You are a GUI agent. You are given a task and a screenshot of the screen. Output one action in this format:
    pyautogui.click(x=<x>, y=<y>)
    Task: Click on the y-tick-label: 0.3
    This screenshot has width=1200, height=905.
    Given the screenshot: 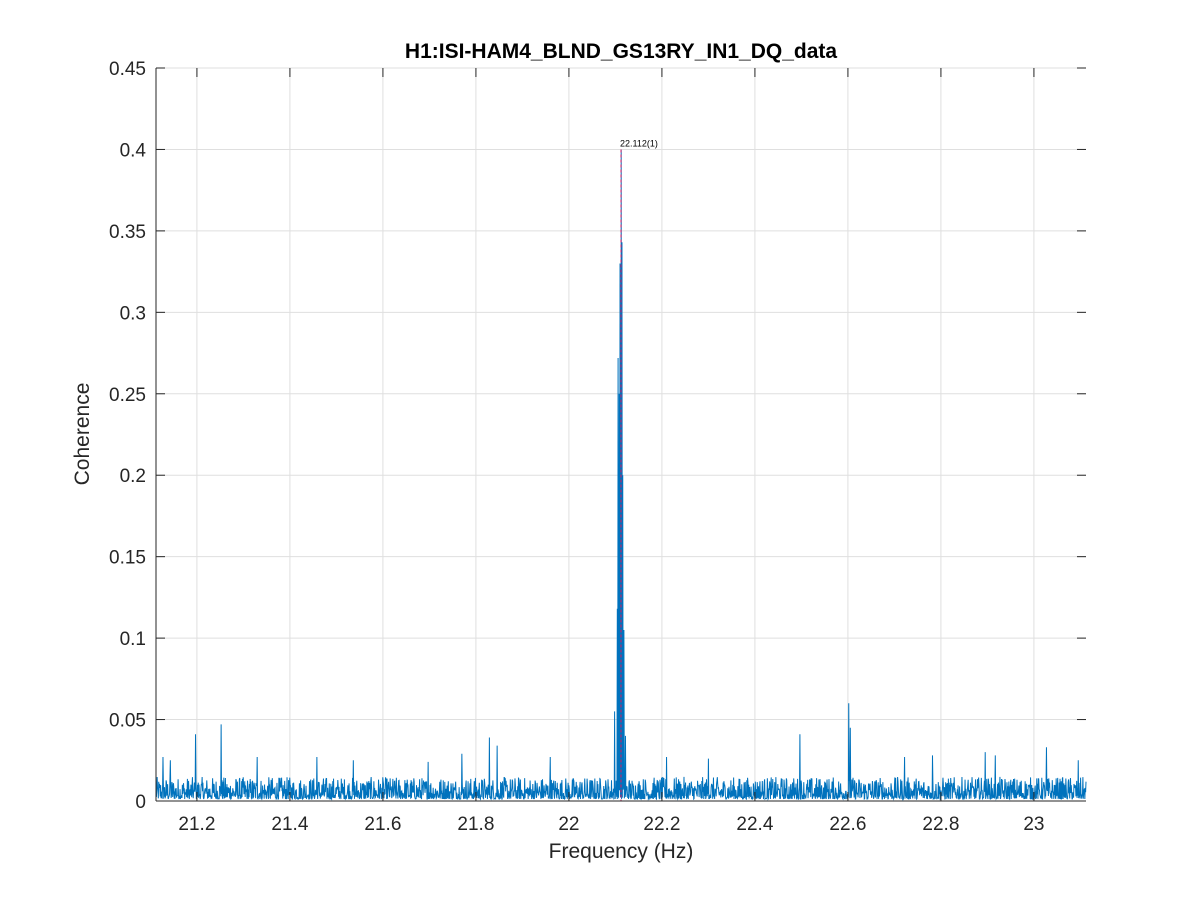 What is the action you would take?
    pyautogui.click(x=133, y=313)
    